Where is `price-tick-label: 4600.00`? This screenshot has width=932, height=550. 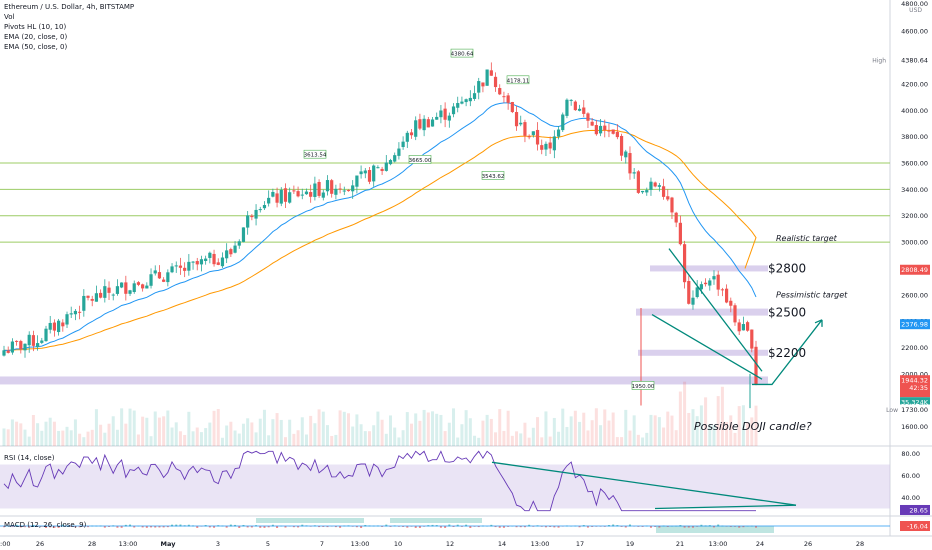 price-tick-label: 4600.00 is located at coordinates (914, 32).